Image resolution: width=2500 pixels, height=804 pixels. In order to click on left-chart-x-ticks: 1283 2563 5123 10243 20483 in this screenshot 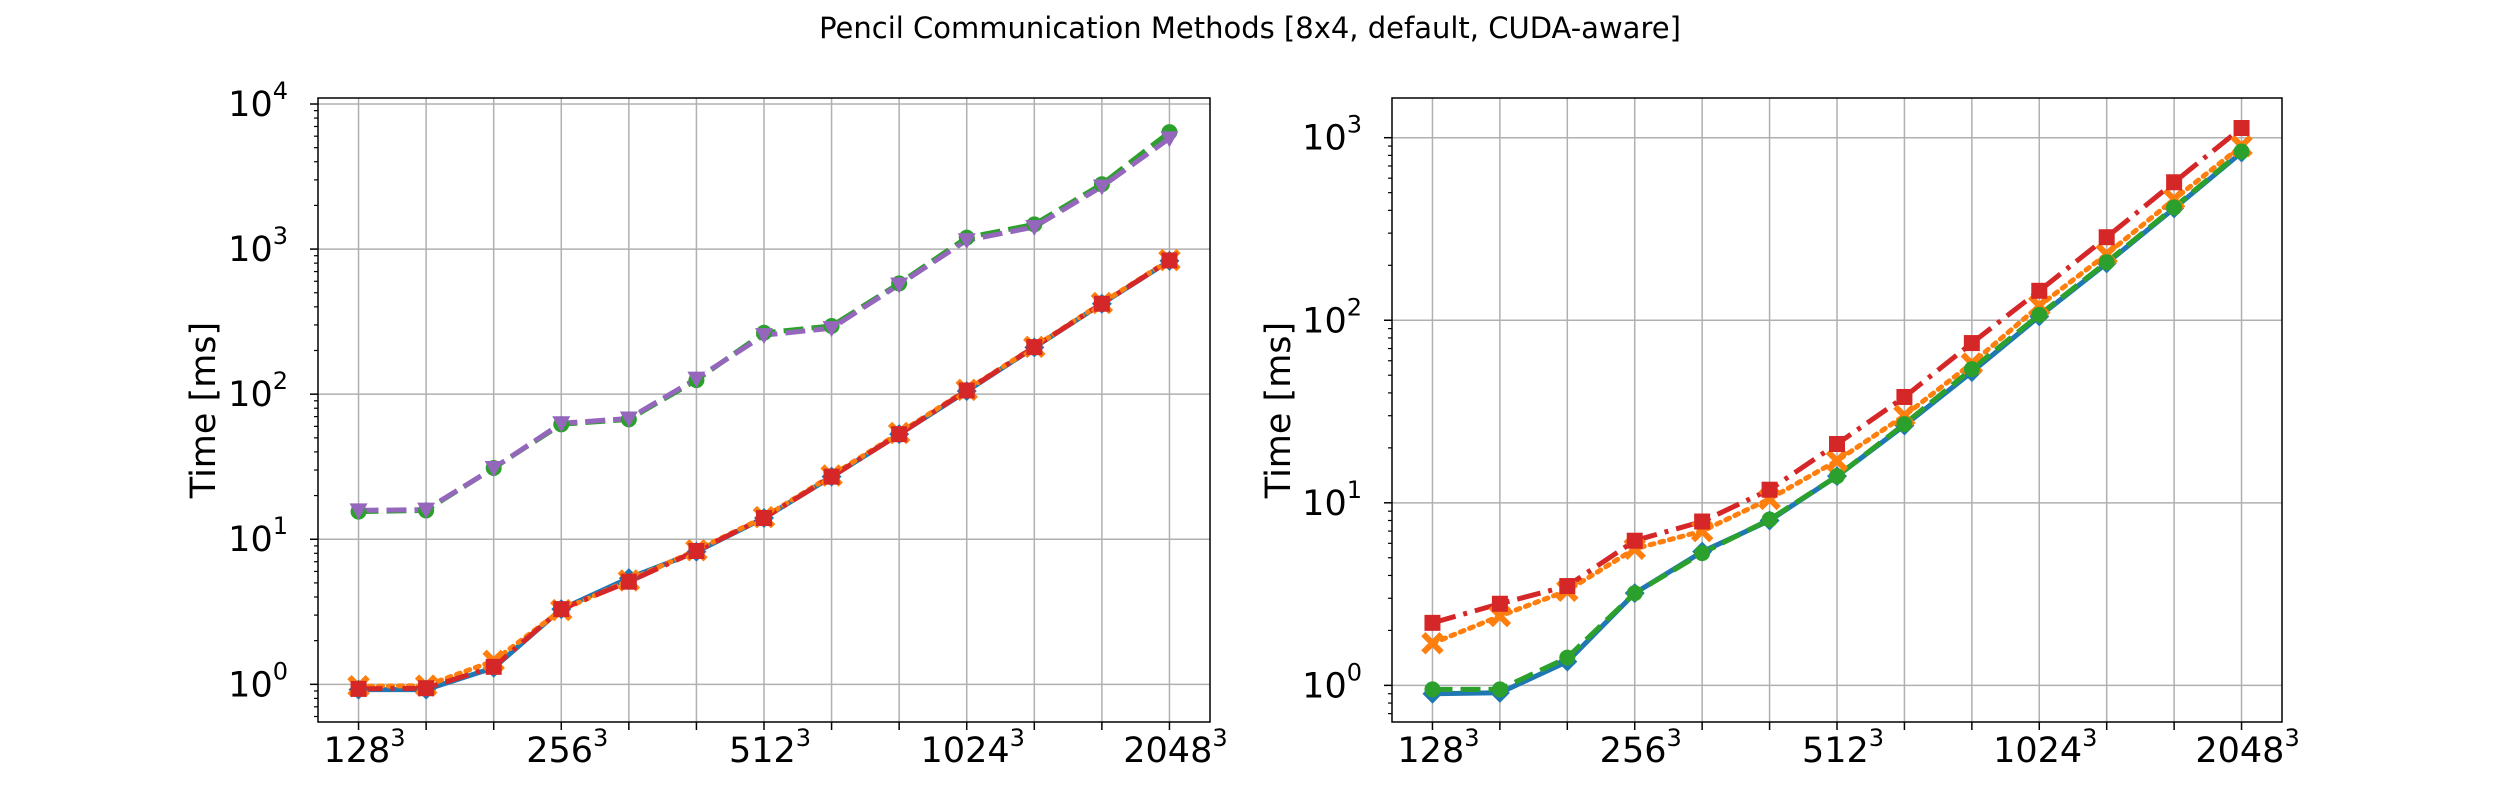, I will do `click(775, 746)`.